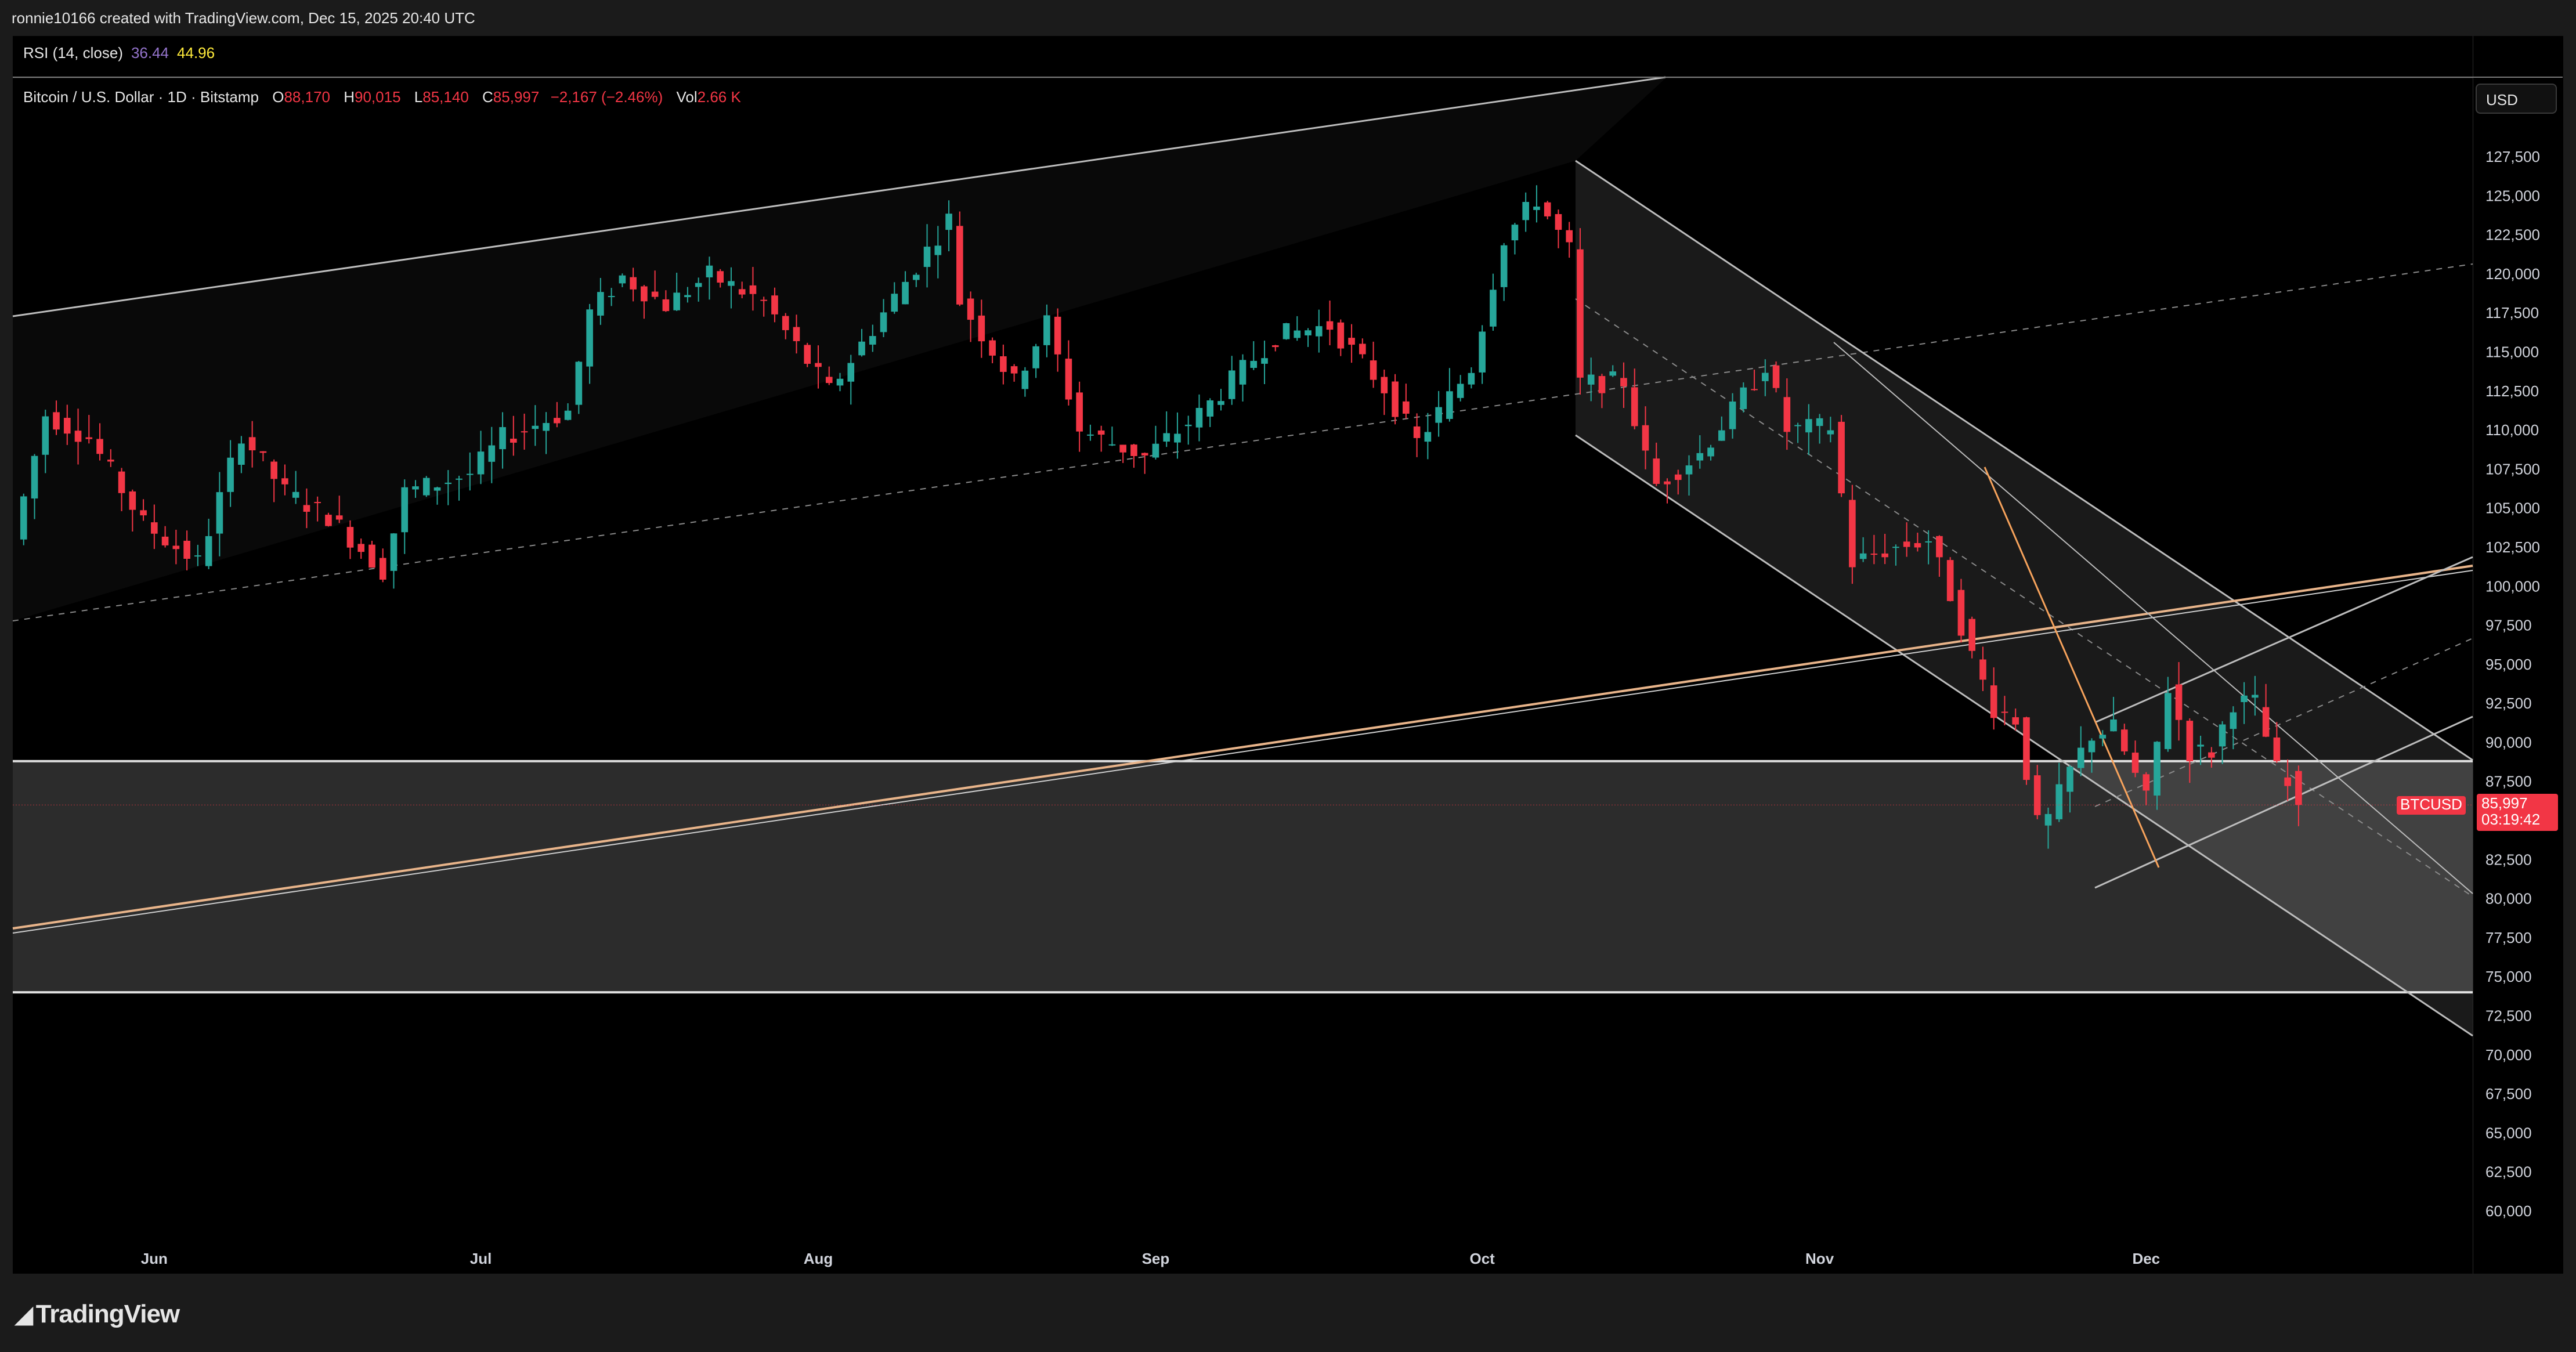  I want to click on bar-countdown: 03:19:42, so click(2511, 819).